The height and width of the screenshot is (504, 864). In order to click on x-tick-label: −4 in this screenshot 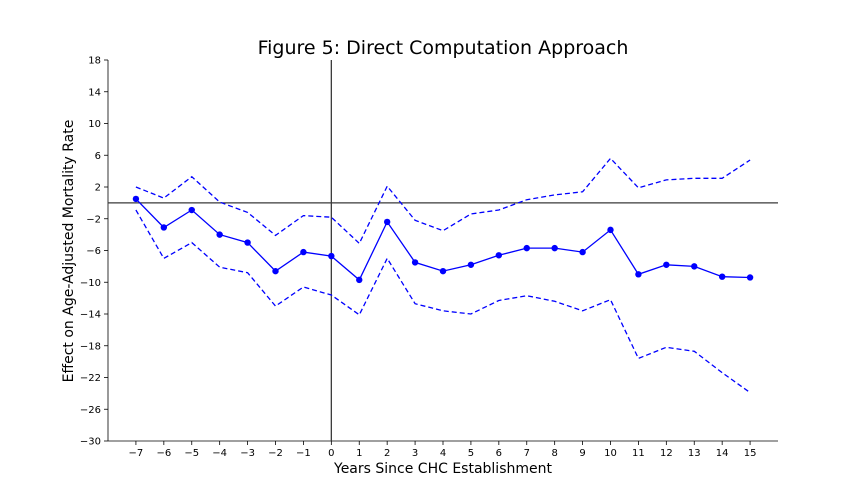, I will do `click(219, 453)`.